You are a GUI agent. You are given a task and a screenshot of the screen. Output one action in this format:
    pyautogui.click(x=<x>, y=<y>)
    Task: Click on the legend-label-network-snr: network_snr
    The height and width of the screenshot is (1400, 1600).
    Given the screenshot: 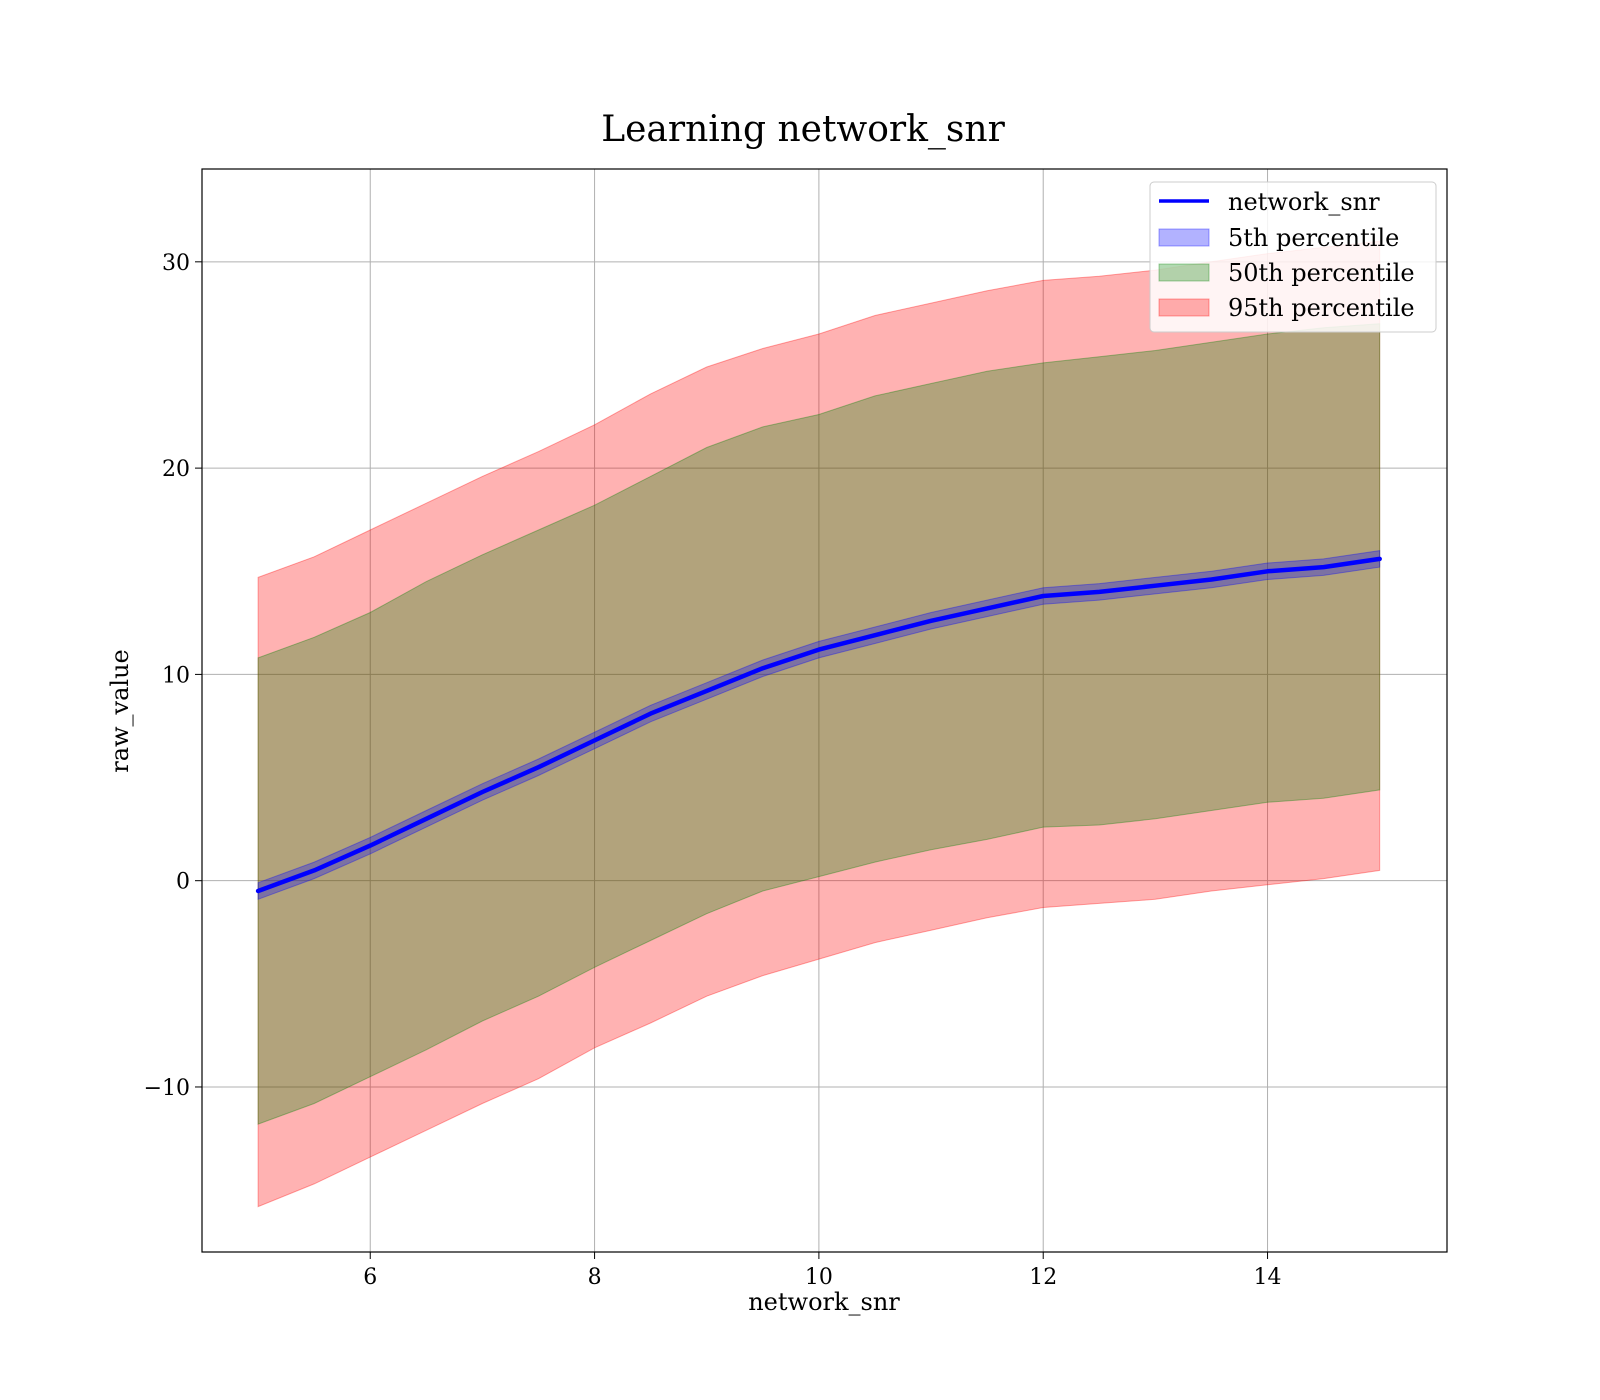 What is the action you would take?
    pyautogui.click(x=1304, y=202)
    